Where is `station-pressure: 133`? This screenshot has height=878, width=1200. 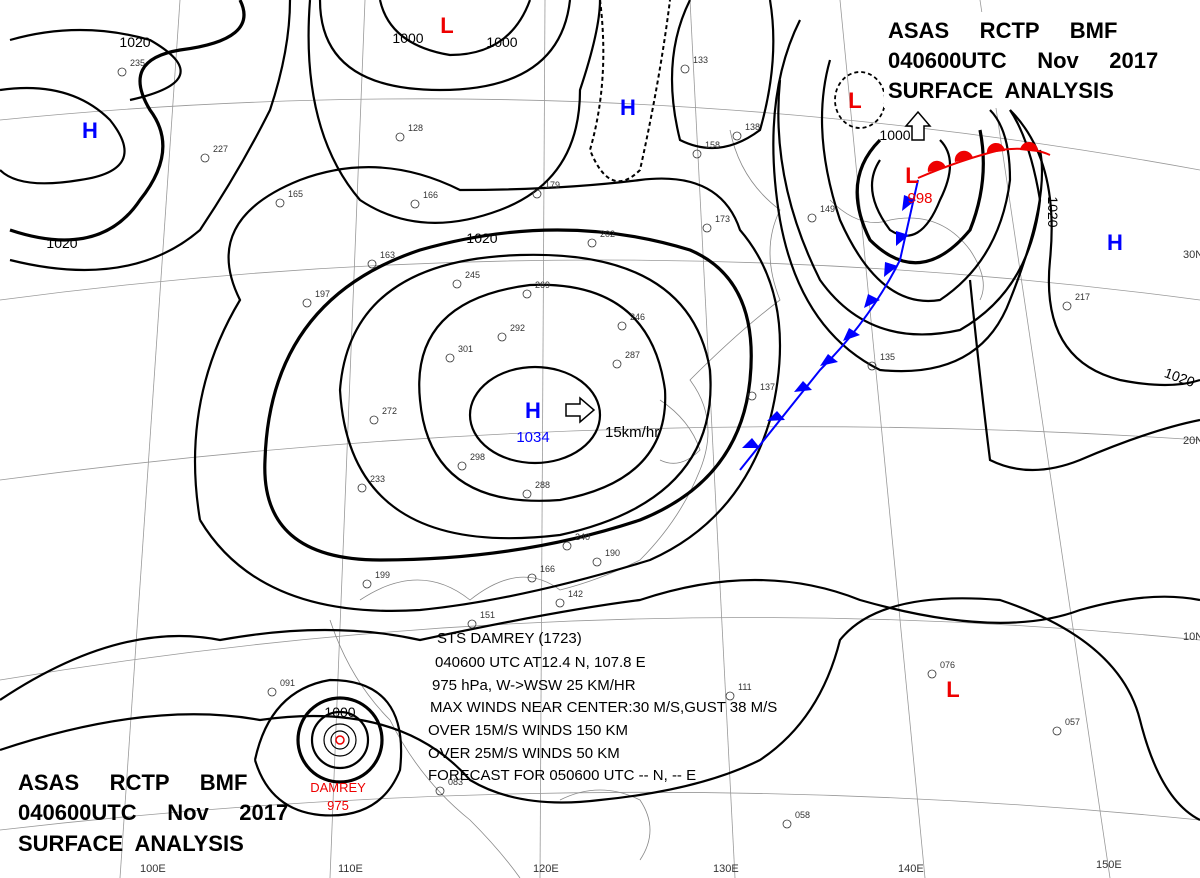
station-pressure: 133 is located at coordinates (700, 60).